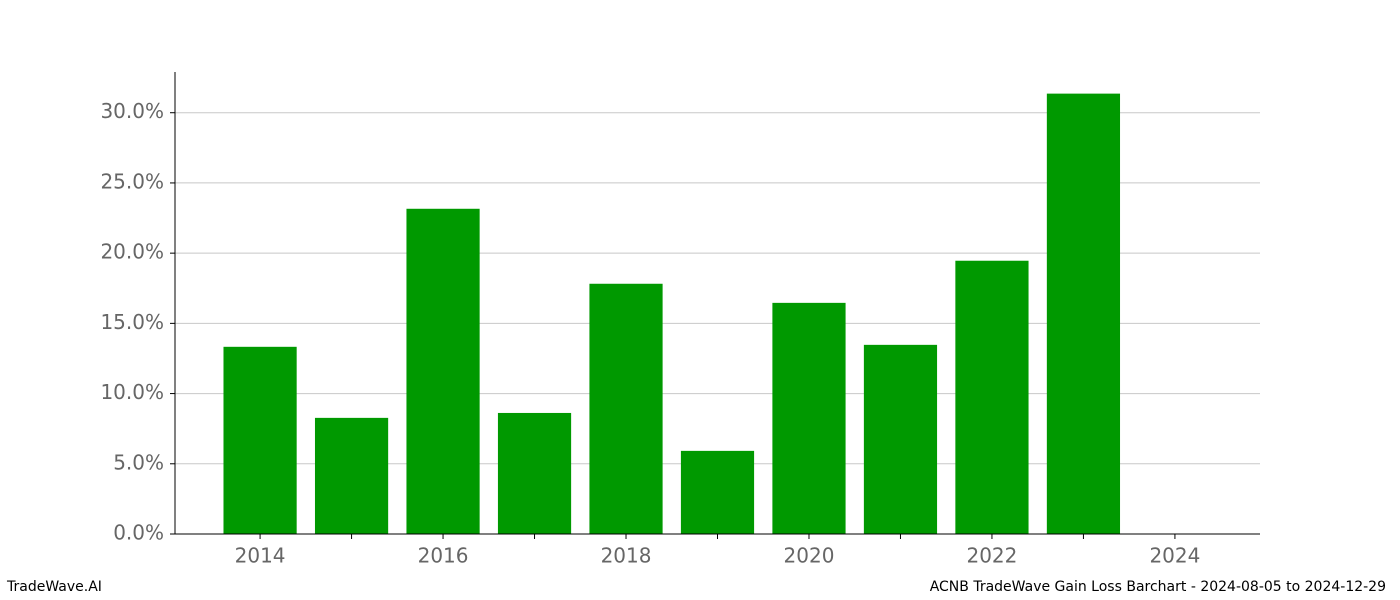 This screenshot has height=600, width=1400. I want to click on y-tick-label: 15.0%, so click(132, 322).